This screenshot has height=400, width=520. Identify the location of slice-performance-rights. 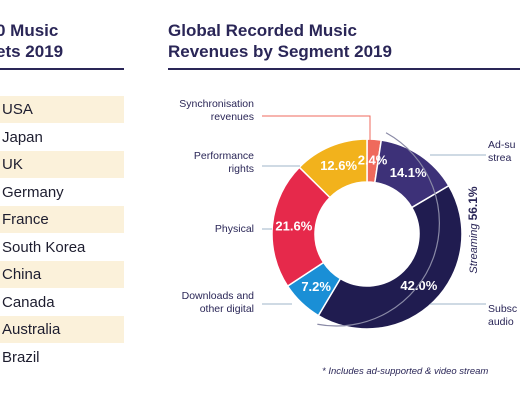
(333, 168).